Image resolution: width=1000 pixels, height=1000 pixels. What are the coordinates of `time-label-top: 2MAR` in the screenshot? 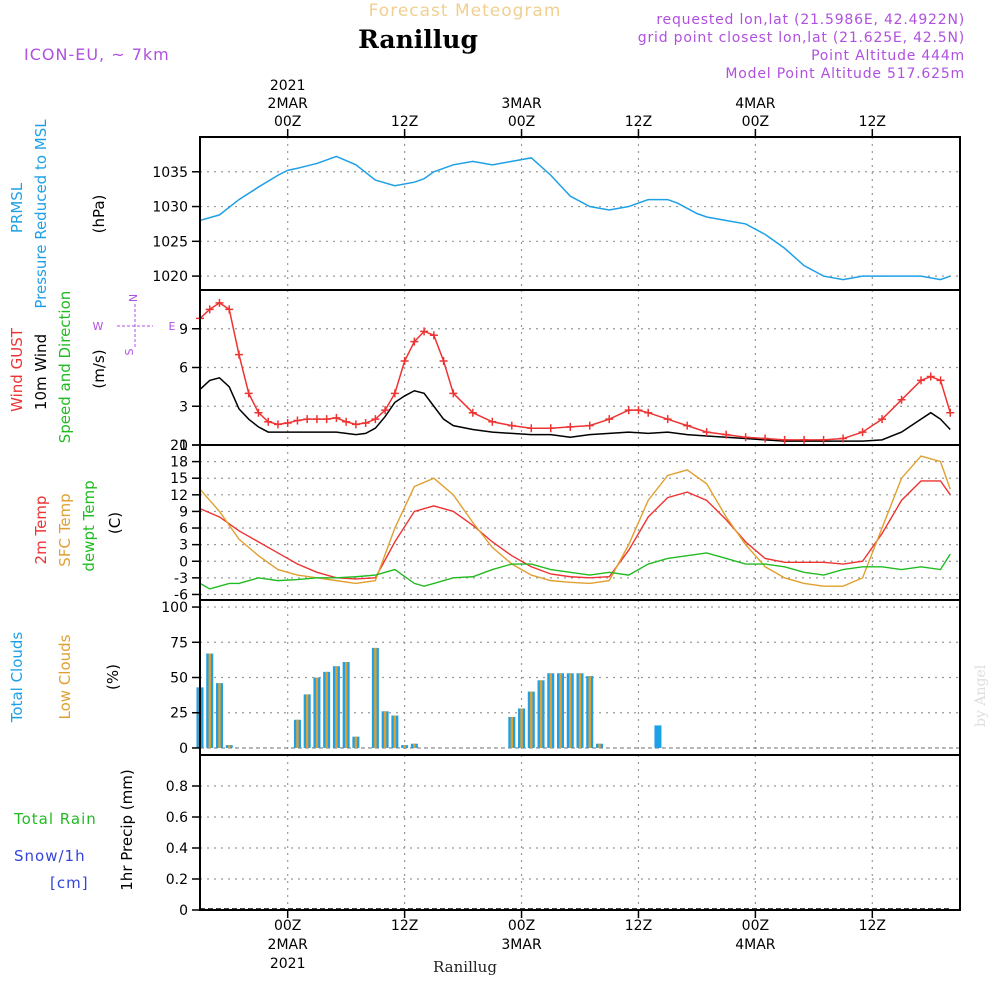 It's located at (288, 104).